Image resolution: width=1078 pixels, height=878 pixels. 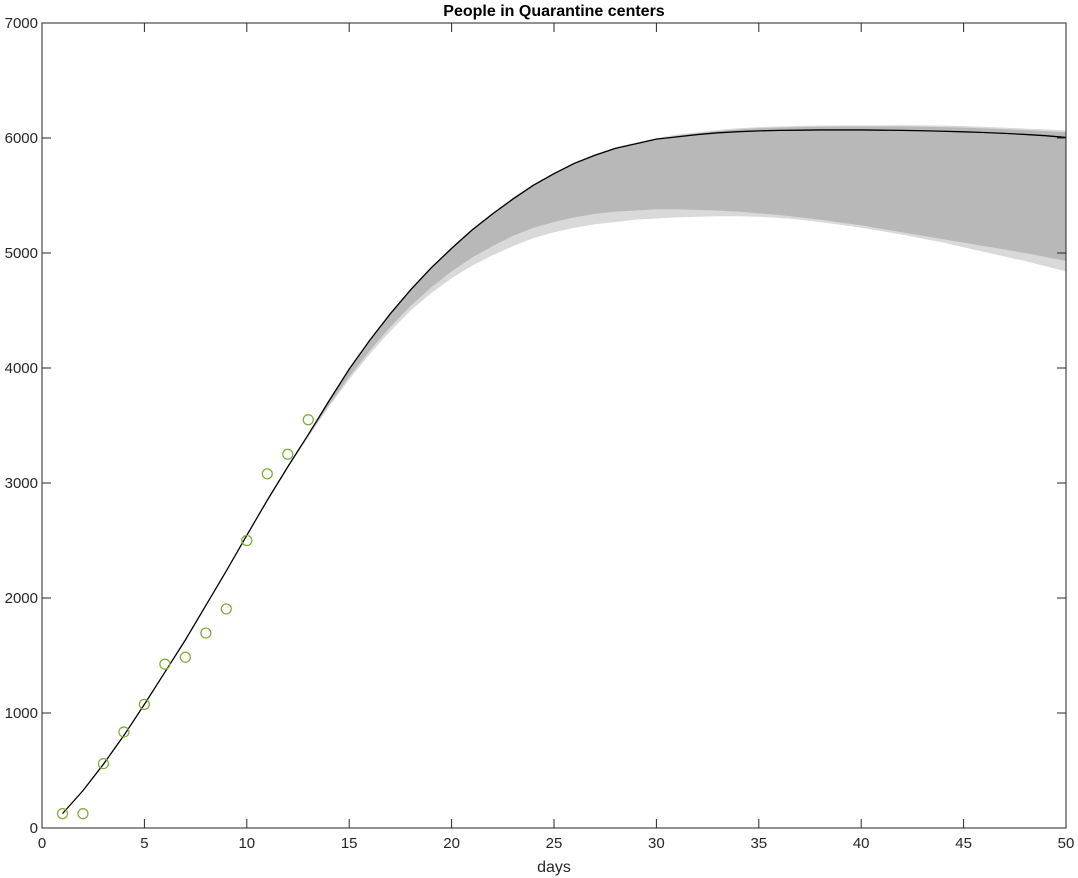 I want to click on x-tick-label-2: 10, so click(x=246, y=843).